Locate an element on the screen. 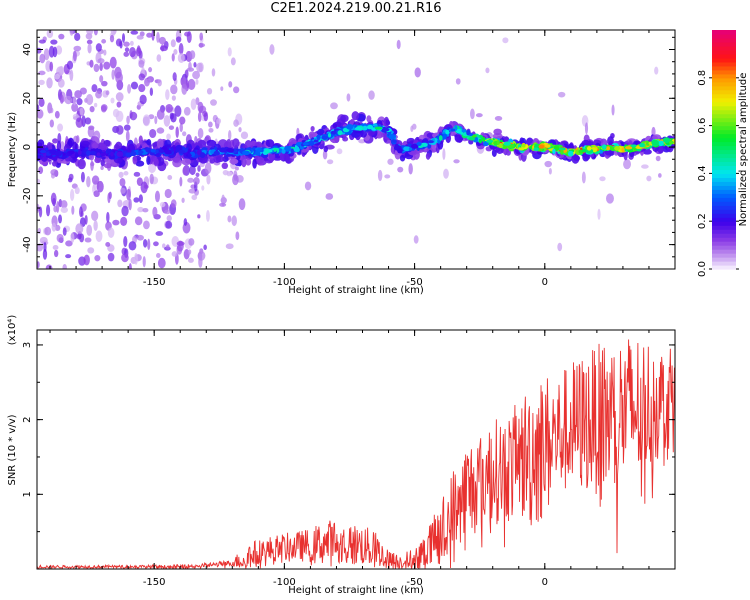  x-tick-label: -100 is located at coordinates (284, 282).